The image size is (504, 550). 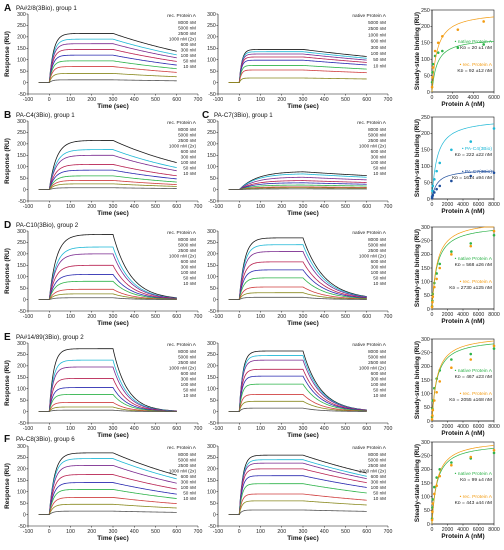 I want to click on F-nat-xtick-label-3: 200, so click(x=281, y=532).